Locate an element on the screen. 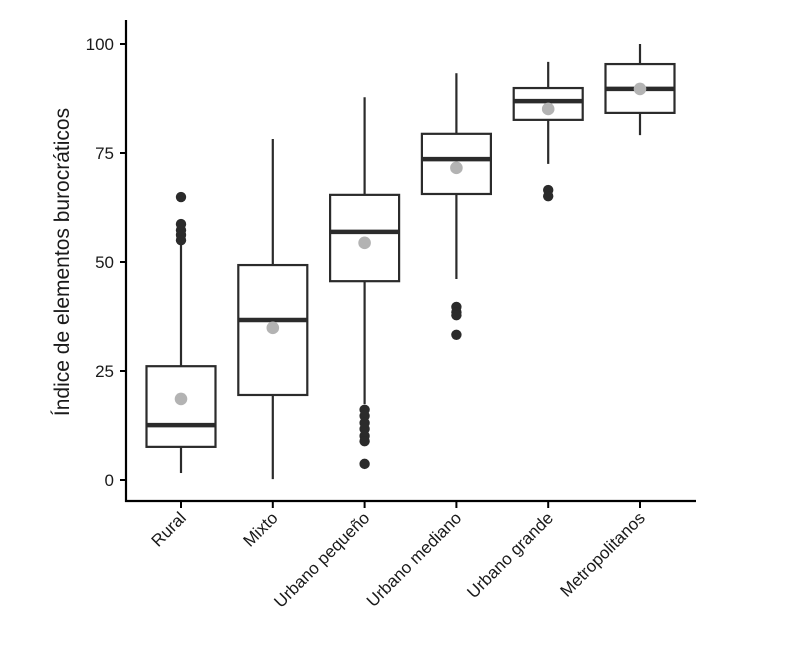 This screenshot has width=792, height=666. y-tick-label: 100 is located at coordinates (100, 44).